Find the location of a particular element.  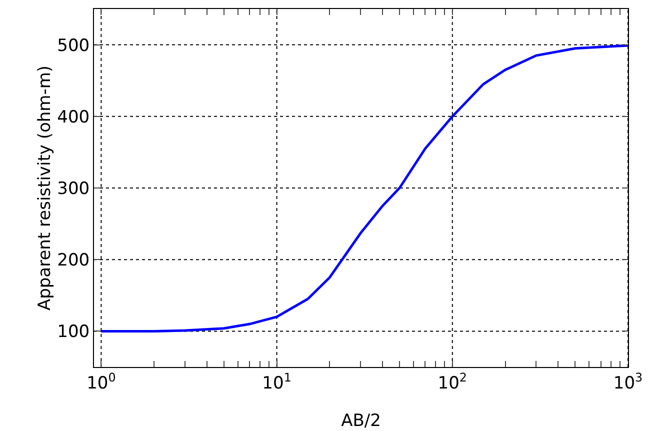

y-tick-label: 100 is located at coordinates (73, 332).